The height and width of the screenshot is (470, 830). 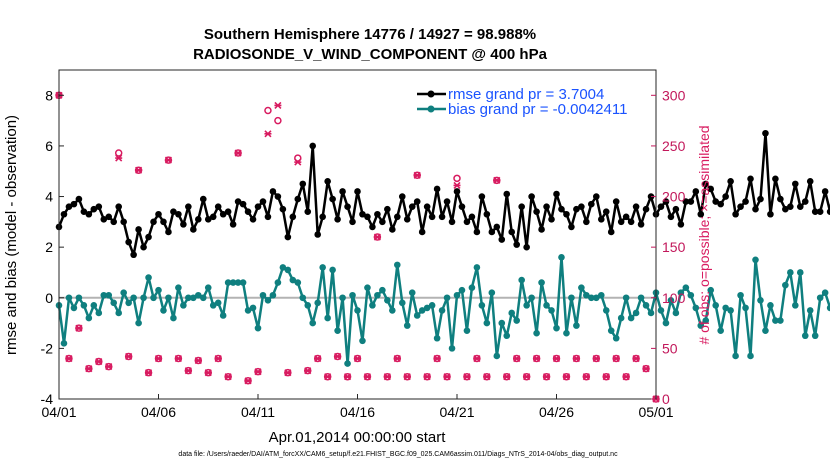 I want to click on x-tick-label: 04/16, so click(x=357, y=412).